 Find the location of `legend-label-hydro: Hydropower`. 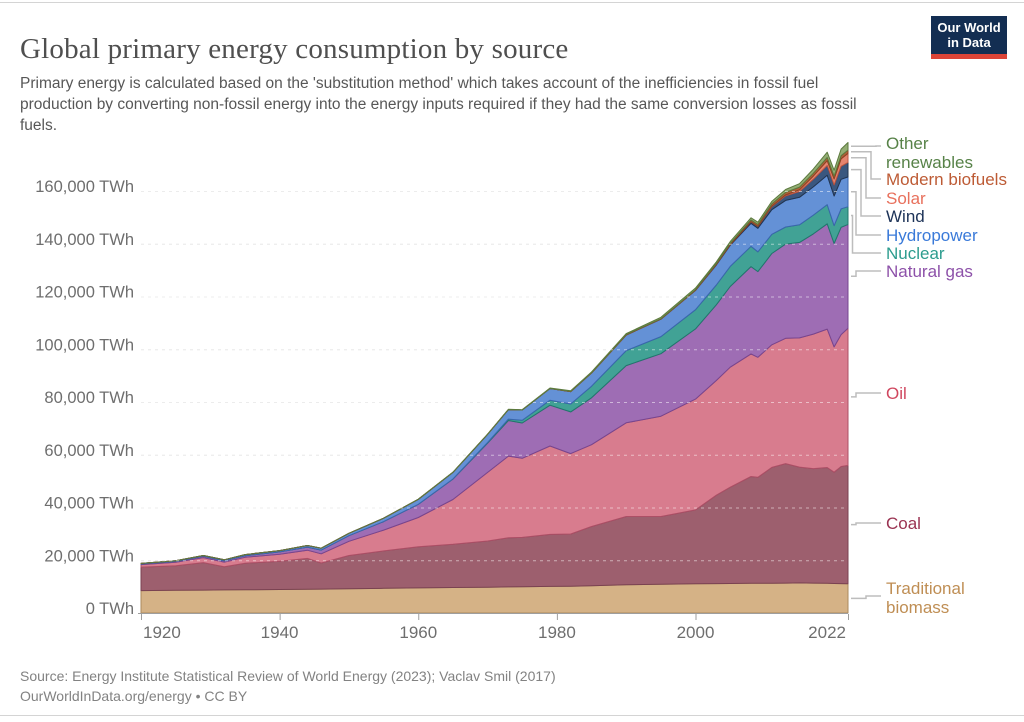

legend-label-hydro: Hydropower is located at coordinates (932, 235).